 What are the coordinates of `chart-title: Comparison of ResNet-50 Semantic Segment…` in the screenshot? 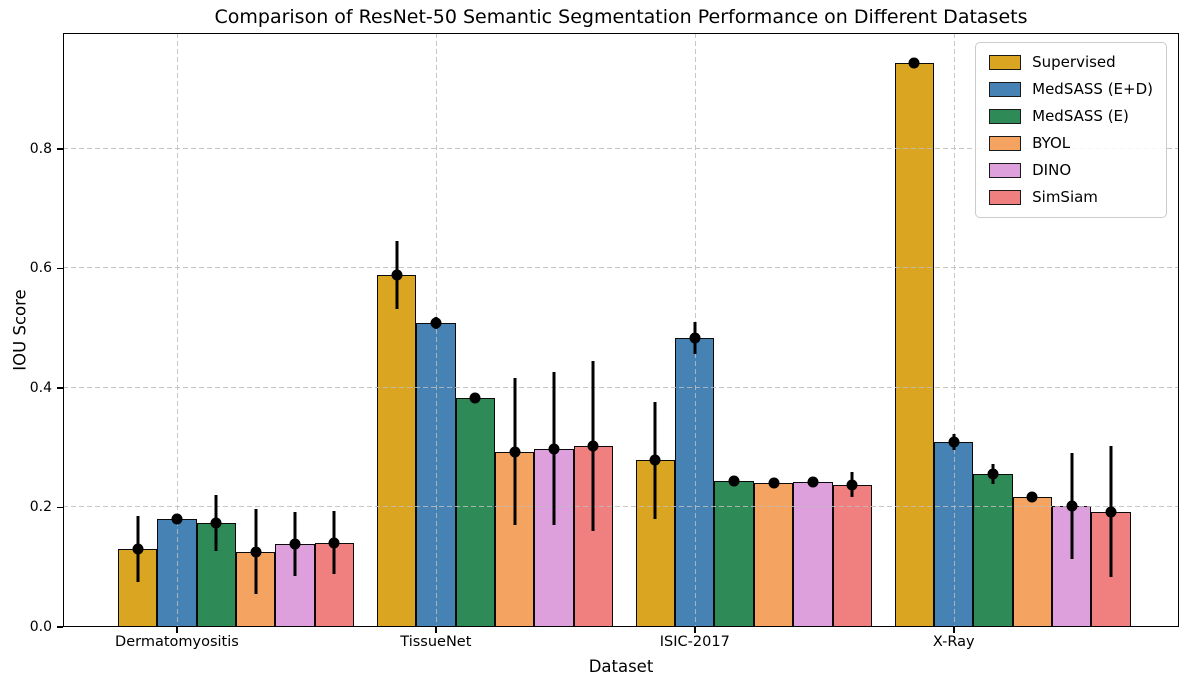 It's located at (621, 17).